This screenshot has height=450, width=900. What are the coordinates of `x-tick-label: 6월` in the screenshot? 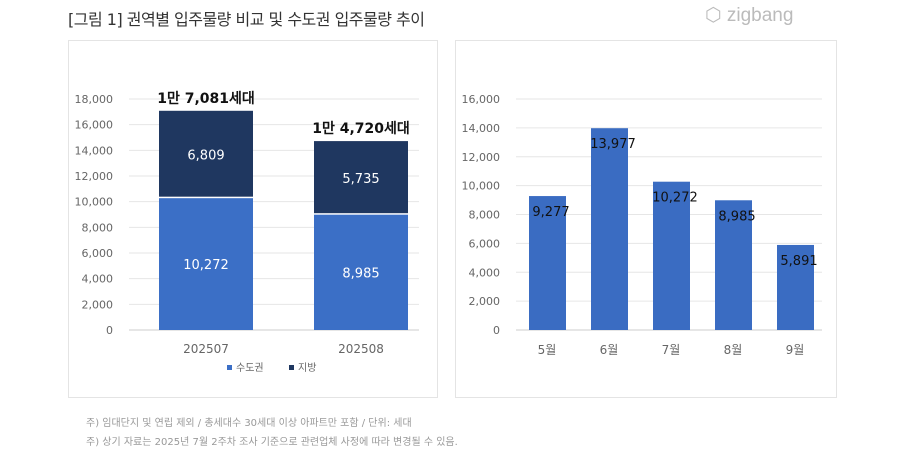 It's located at (609, 350).